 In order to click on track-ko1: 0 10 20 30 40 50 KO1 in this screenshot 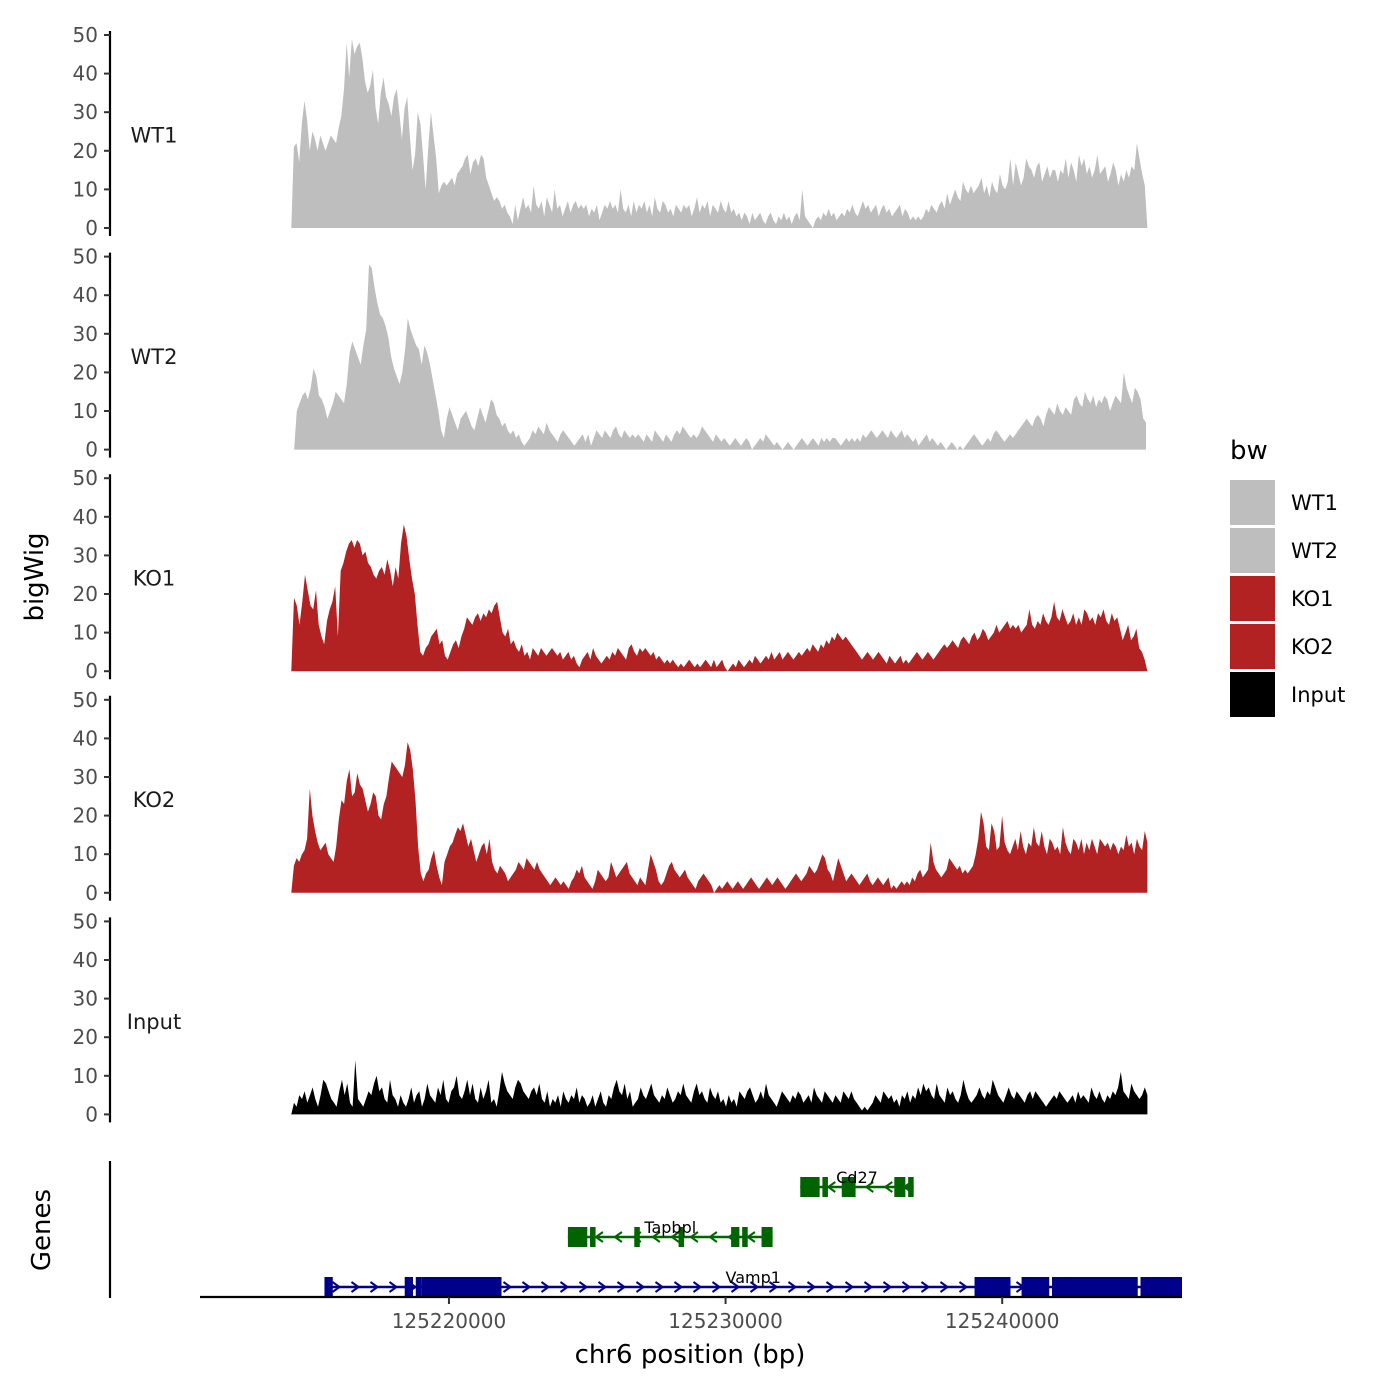, I will do `click(610, 574)`.